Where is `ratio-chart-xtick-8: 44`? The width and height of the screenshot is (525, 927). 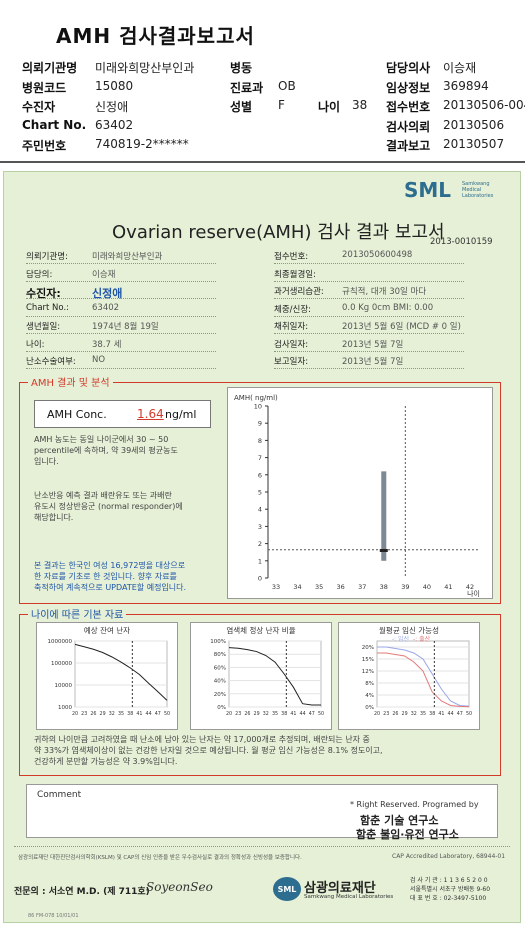 ratio-chart-xtick-8: 44 is located at coordinates (303, 714).